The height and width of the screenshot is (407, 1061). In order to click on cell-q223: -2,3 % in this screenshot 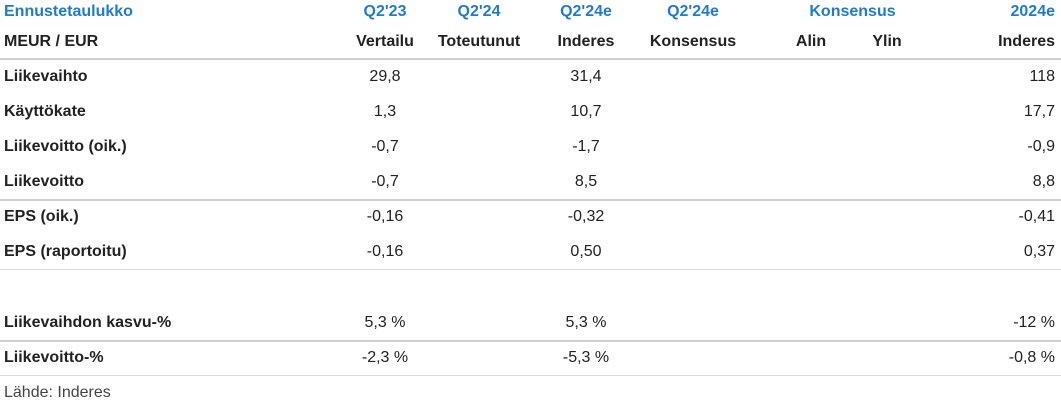, I will do `click(385, 357)`.